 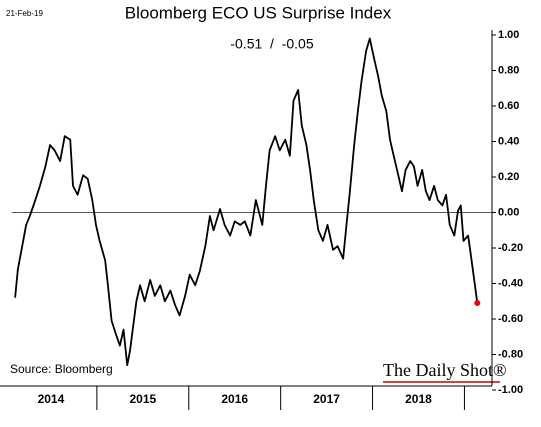 What do you see at coordinates (477, 303) in the screenshot?
I see `last-point` at bounding box center [477, 303].